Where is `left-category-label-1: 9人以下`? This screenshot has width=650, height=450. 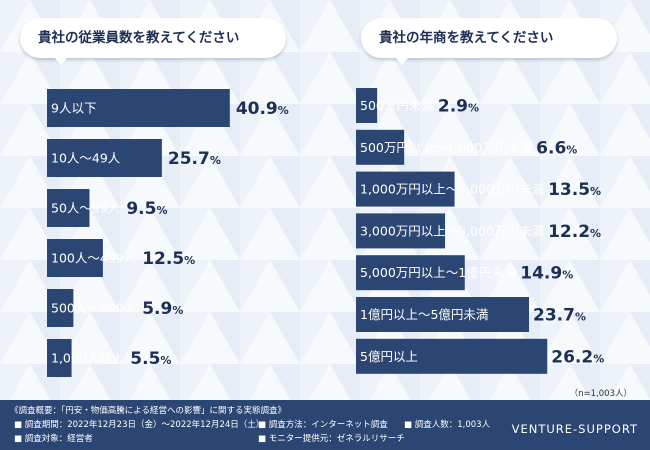 left-category-label-1: 9人以下 is located at coordinates (73, 108).